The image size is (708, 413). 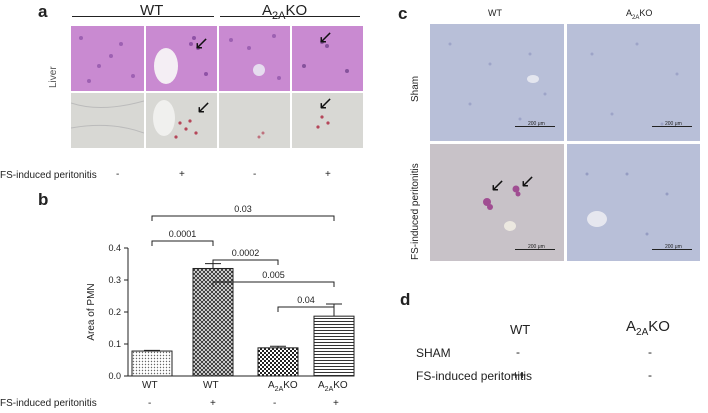 What do you see at coordinates (43, 199) in the screenshot?
I see `panel-b-label: b` at bounding box center [43, 199].